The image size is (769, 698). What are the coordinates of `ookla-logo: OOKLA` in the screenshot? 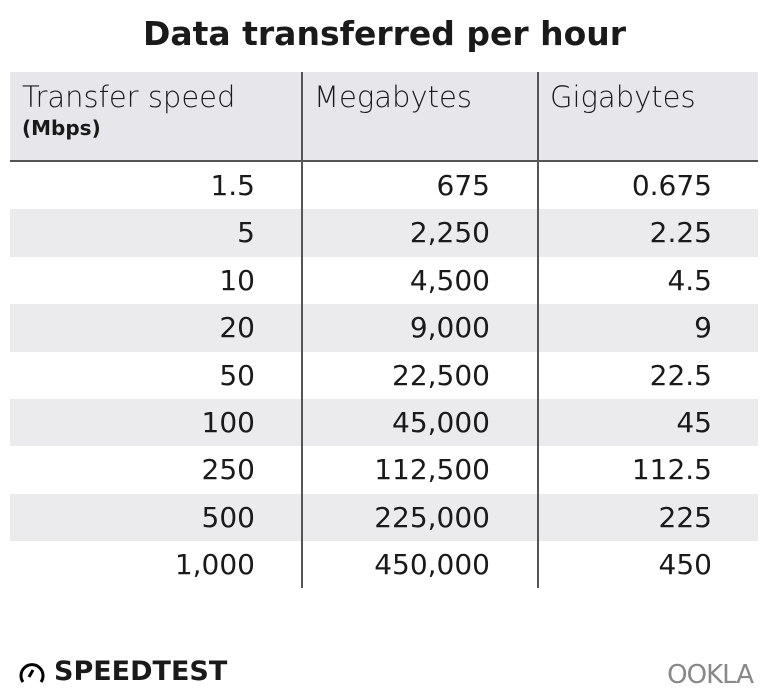 It's located at (710, 675).